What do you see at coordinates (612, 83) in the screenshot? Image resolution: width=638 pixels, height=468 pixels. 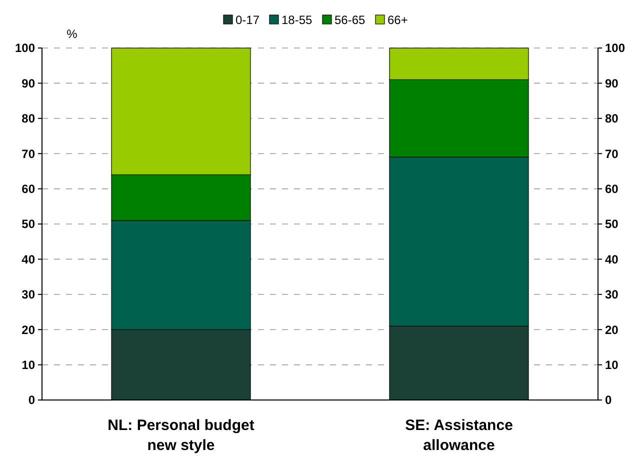 I see `y2-tick-label: 90` at bounding box center [612, 83].